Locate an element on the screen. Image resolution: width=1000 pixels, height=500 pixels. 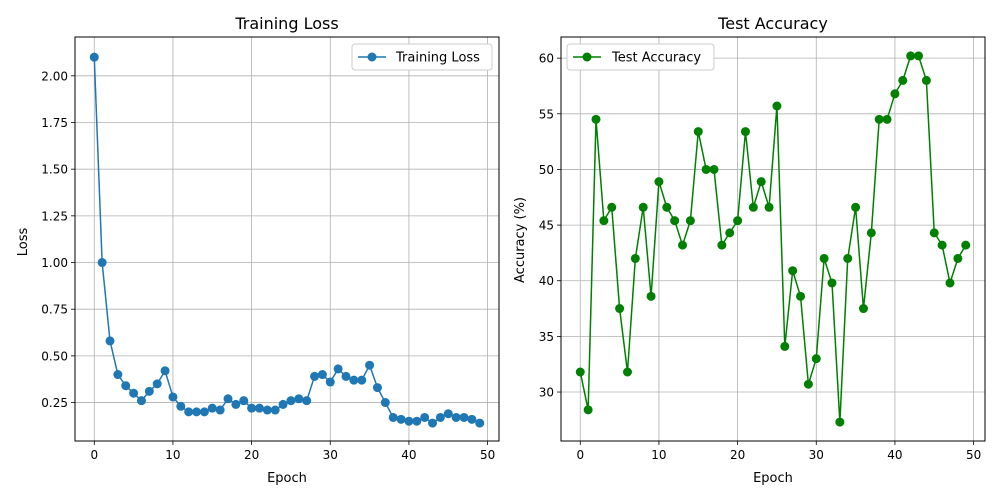
y-tick-label: 40 is located at coordinates (546, 281).